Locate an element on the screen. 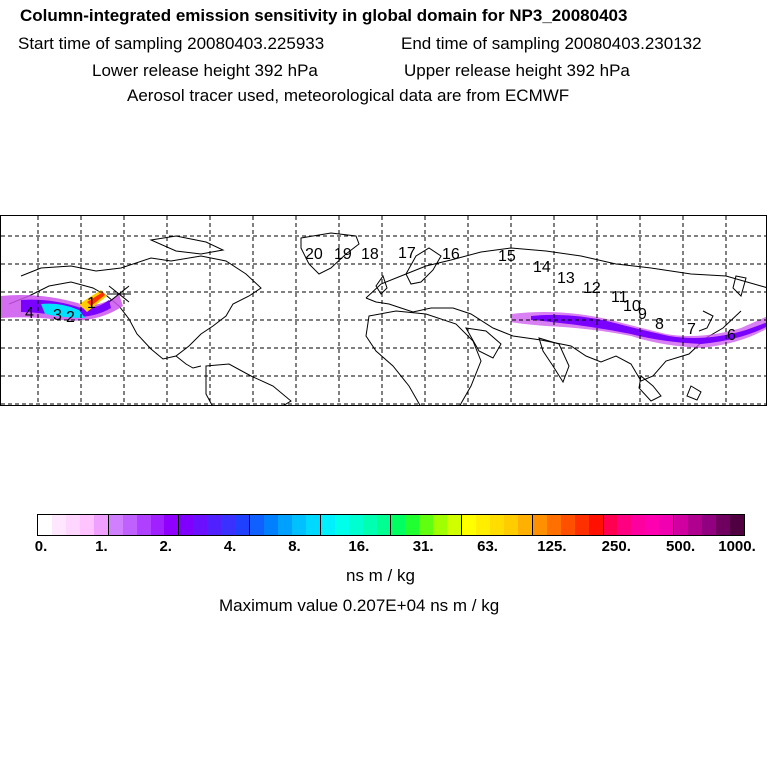 This screenshot has width=768, height=768. track-label: 20 is located at coordinates (314, 254).